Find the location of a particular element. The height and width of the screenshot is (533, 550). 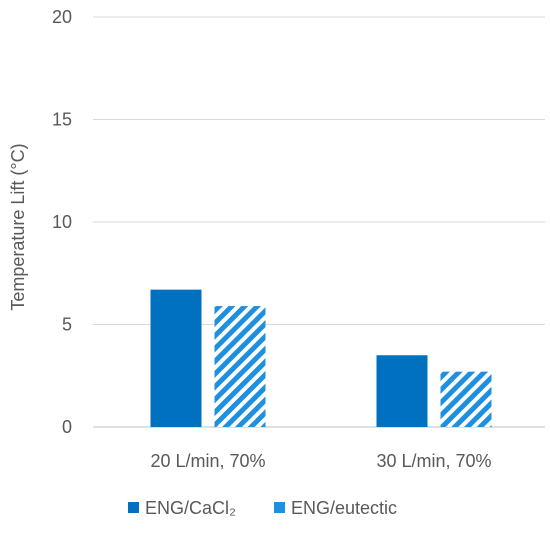

y-tick-label: 10 is located at coordinates (62, 222).